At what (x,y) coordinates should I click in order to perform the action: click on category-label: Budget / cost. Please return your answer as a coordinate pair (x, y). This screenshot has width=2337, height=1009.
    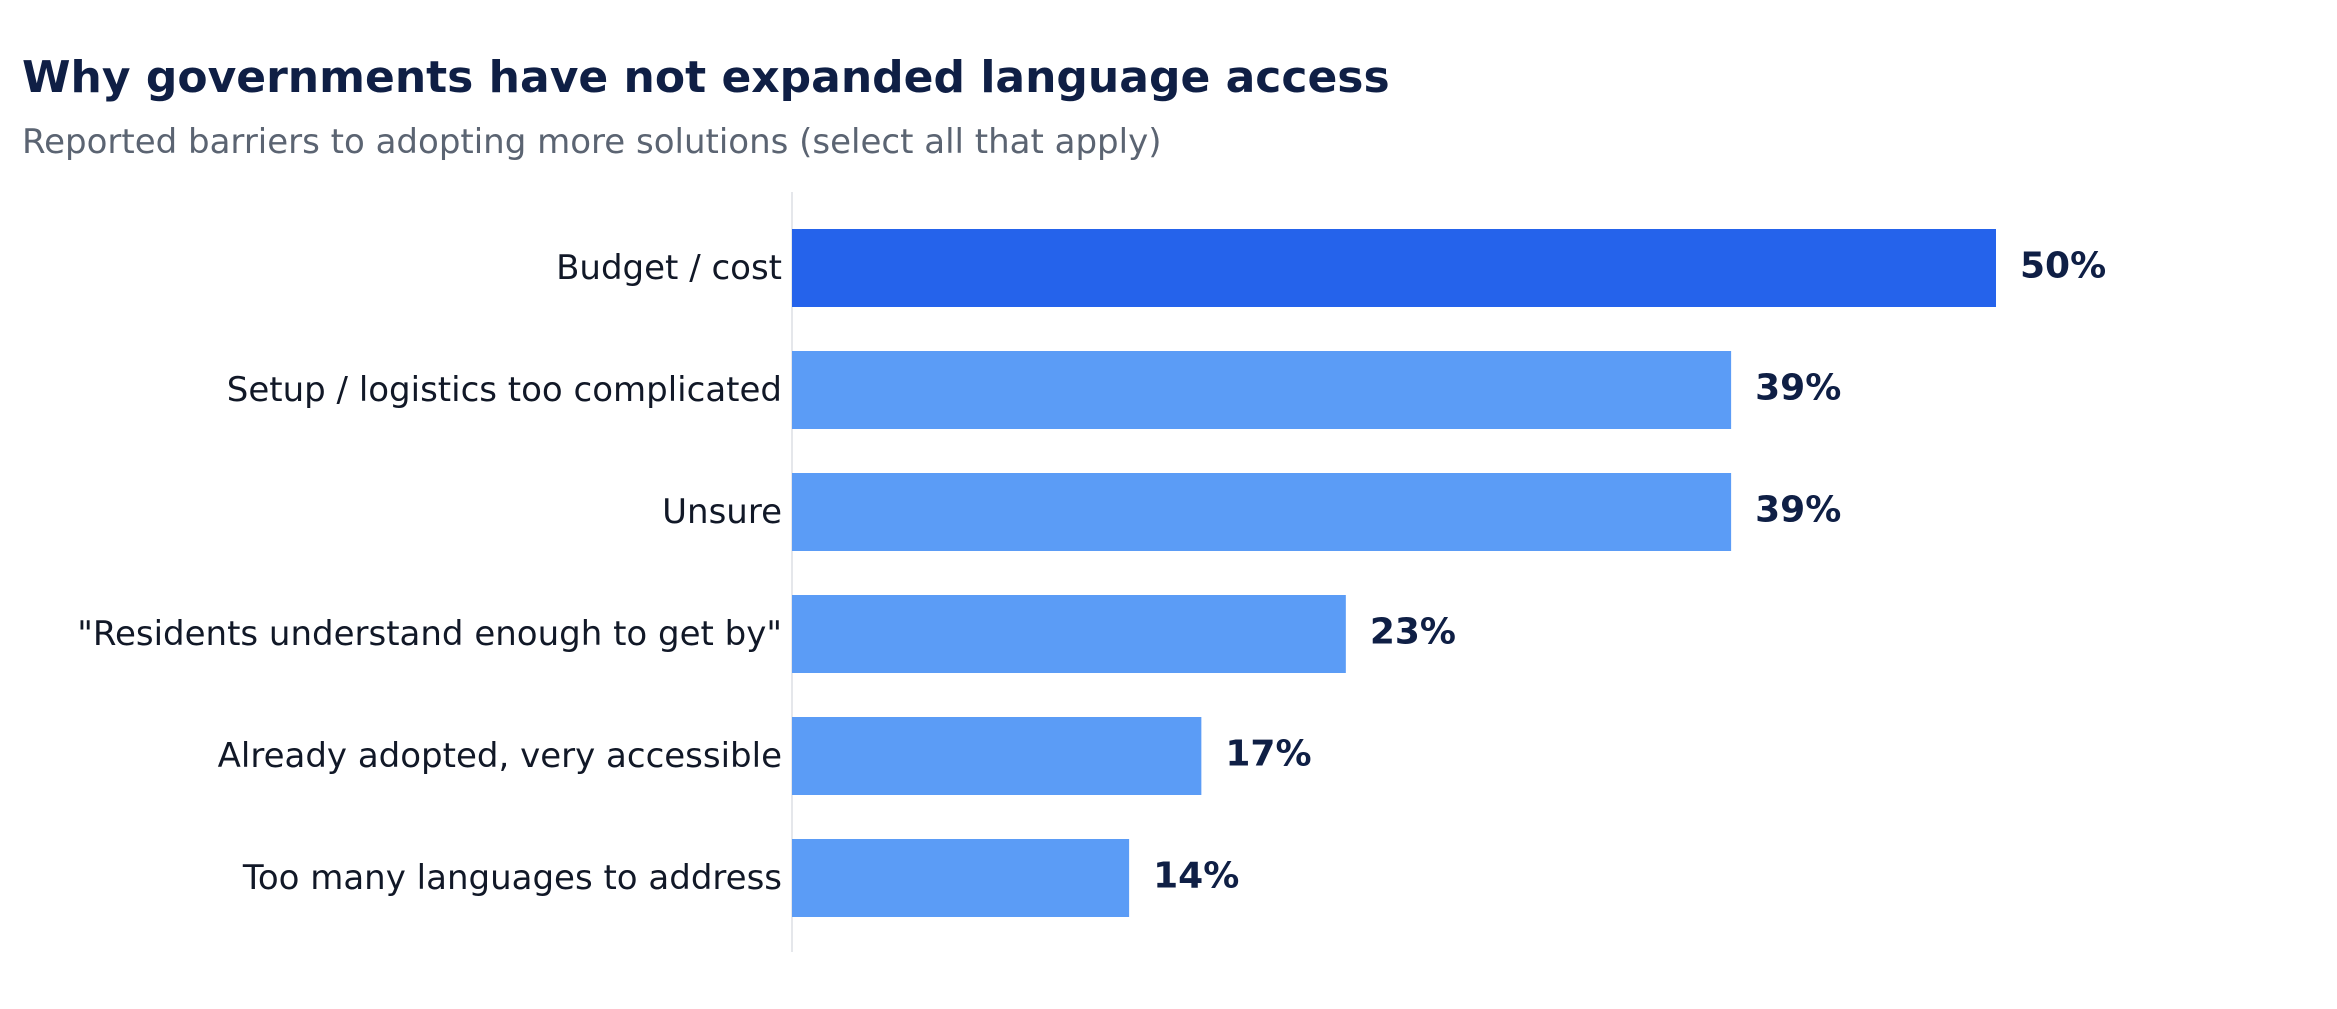
    Looking at the image, I should click on (669, 268).